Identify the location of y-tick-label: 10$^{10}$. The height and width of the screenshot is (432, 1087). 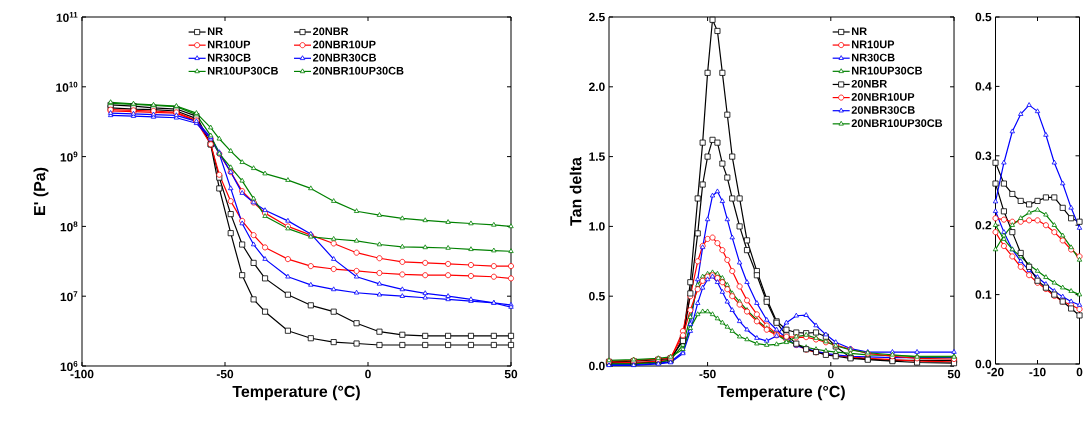
(67, 86).